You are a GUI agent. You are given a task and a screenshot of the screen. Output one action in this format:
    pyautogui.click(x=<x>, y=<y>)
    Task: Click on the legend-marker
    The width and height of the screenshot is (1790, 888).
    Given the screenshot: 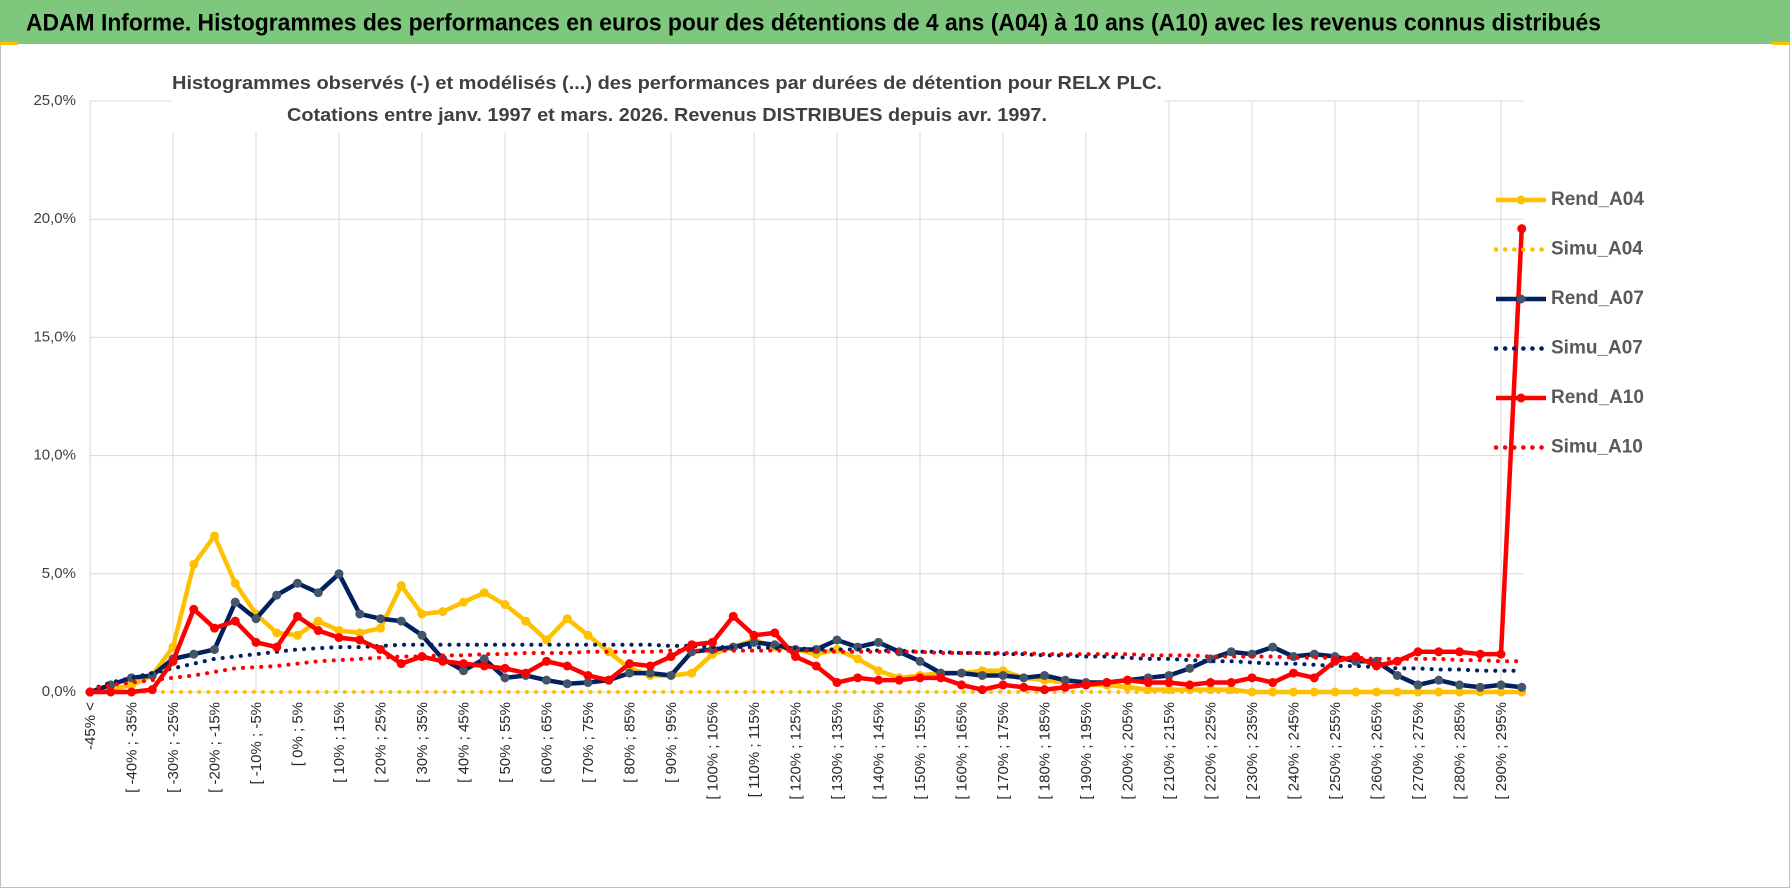 What is the action you would take?
    pyautogui.click(x=1521, y=398)
    